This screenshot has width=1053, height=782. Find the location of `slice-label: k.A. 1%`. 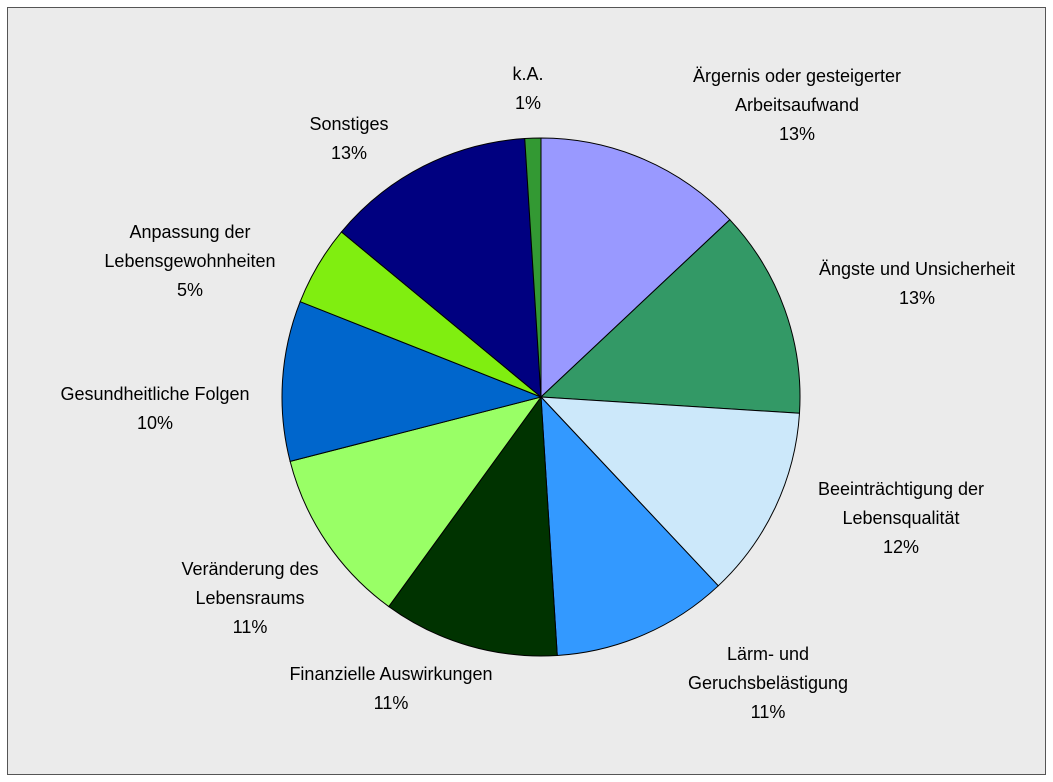

slice-label: k.A. 1% is located at coordinates (528, 89).